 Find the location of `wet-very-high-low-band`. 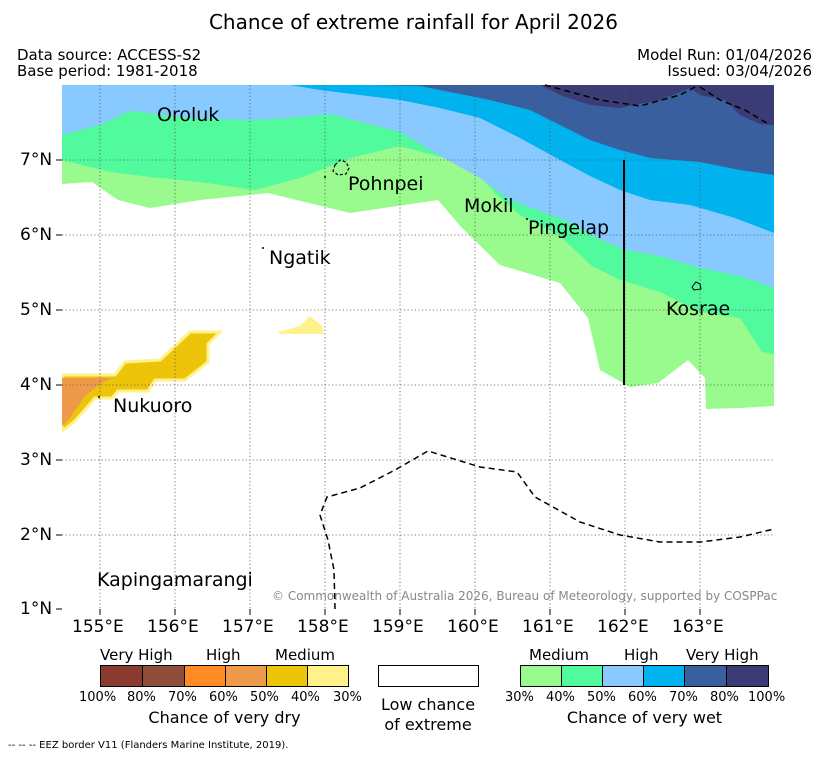

wet-very-high-low-band is located at coordinates (574, 130).